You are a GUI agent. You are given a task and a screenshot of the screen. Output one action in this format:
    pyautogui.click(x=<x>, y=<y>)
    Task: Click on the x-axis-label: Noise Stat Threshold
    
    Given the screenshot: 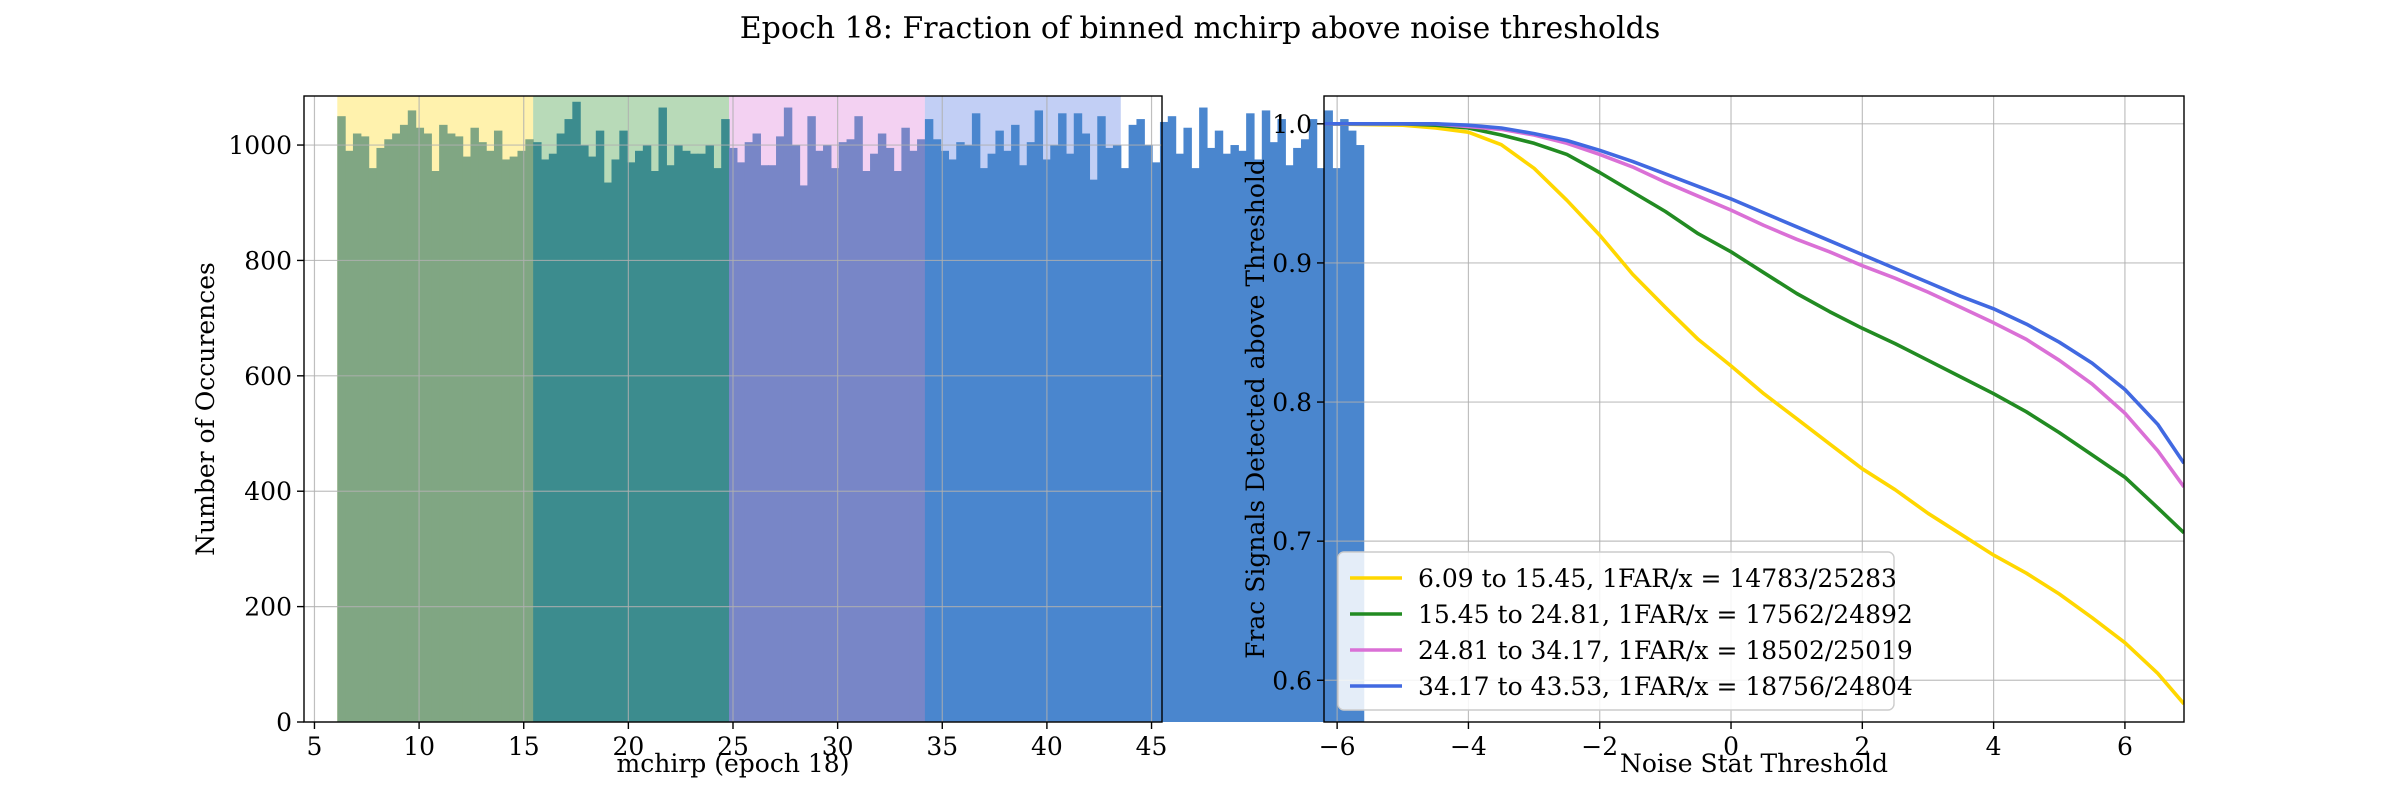 What is the action you would take?
    pyautogui.click(x=1754, y=763)
    